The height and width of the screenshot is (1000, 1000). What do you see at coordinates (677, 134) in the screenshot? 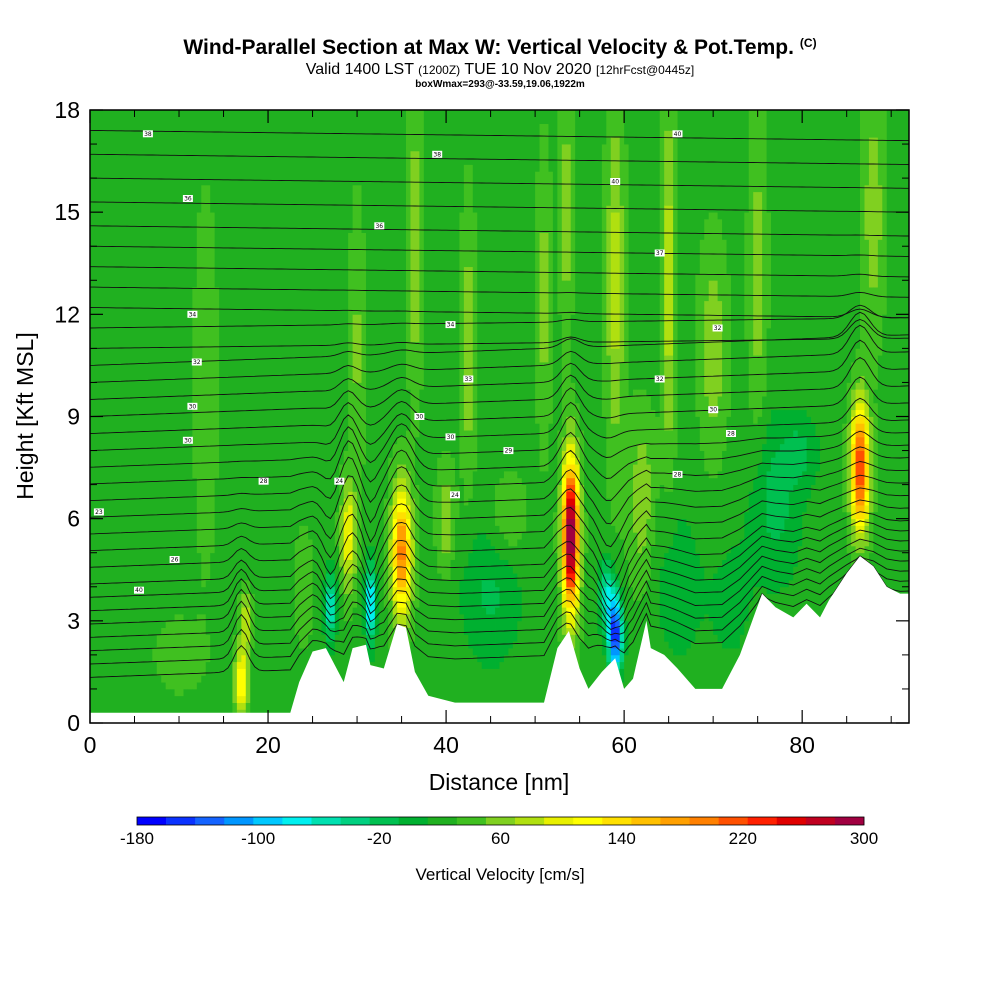
I see `contour-label-group: 40` at bounding box center [677, 134].